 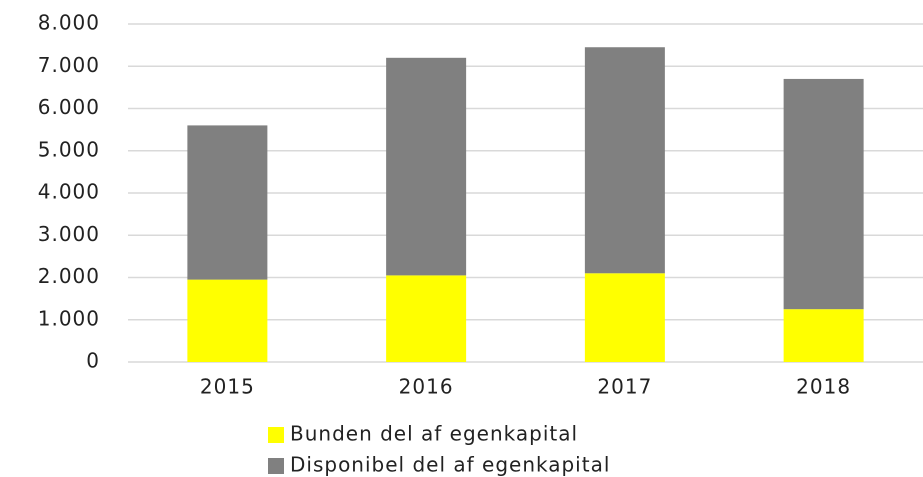 I want to click on y-tick-label: 3.000, so click(x=69, y=234).